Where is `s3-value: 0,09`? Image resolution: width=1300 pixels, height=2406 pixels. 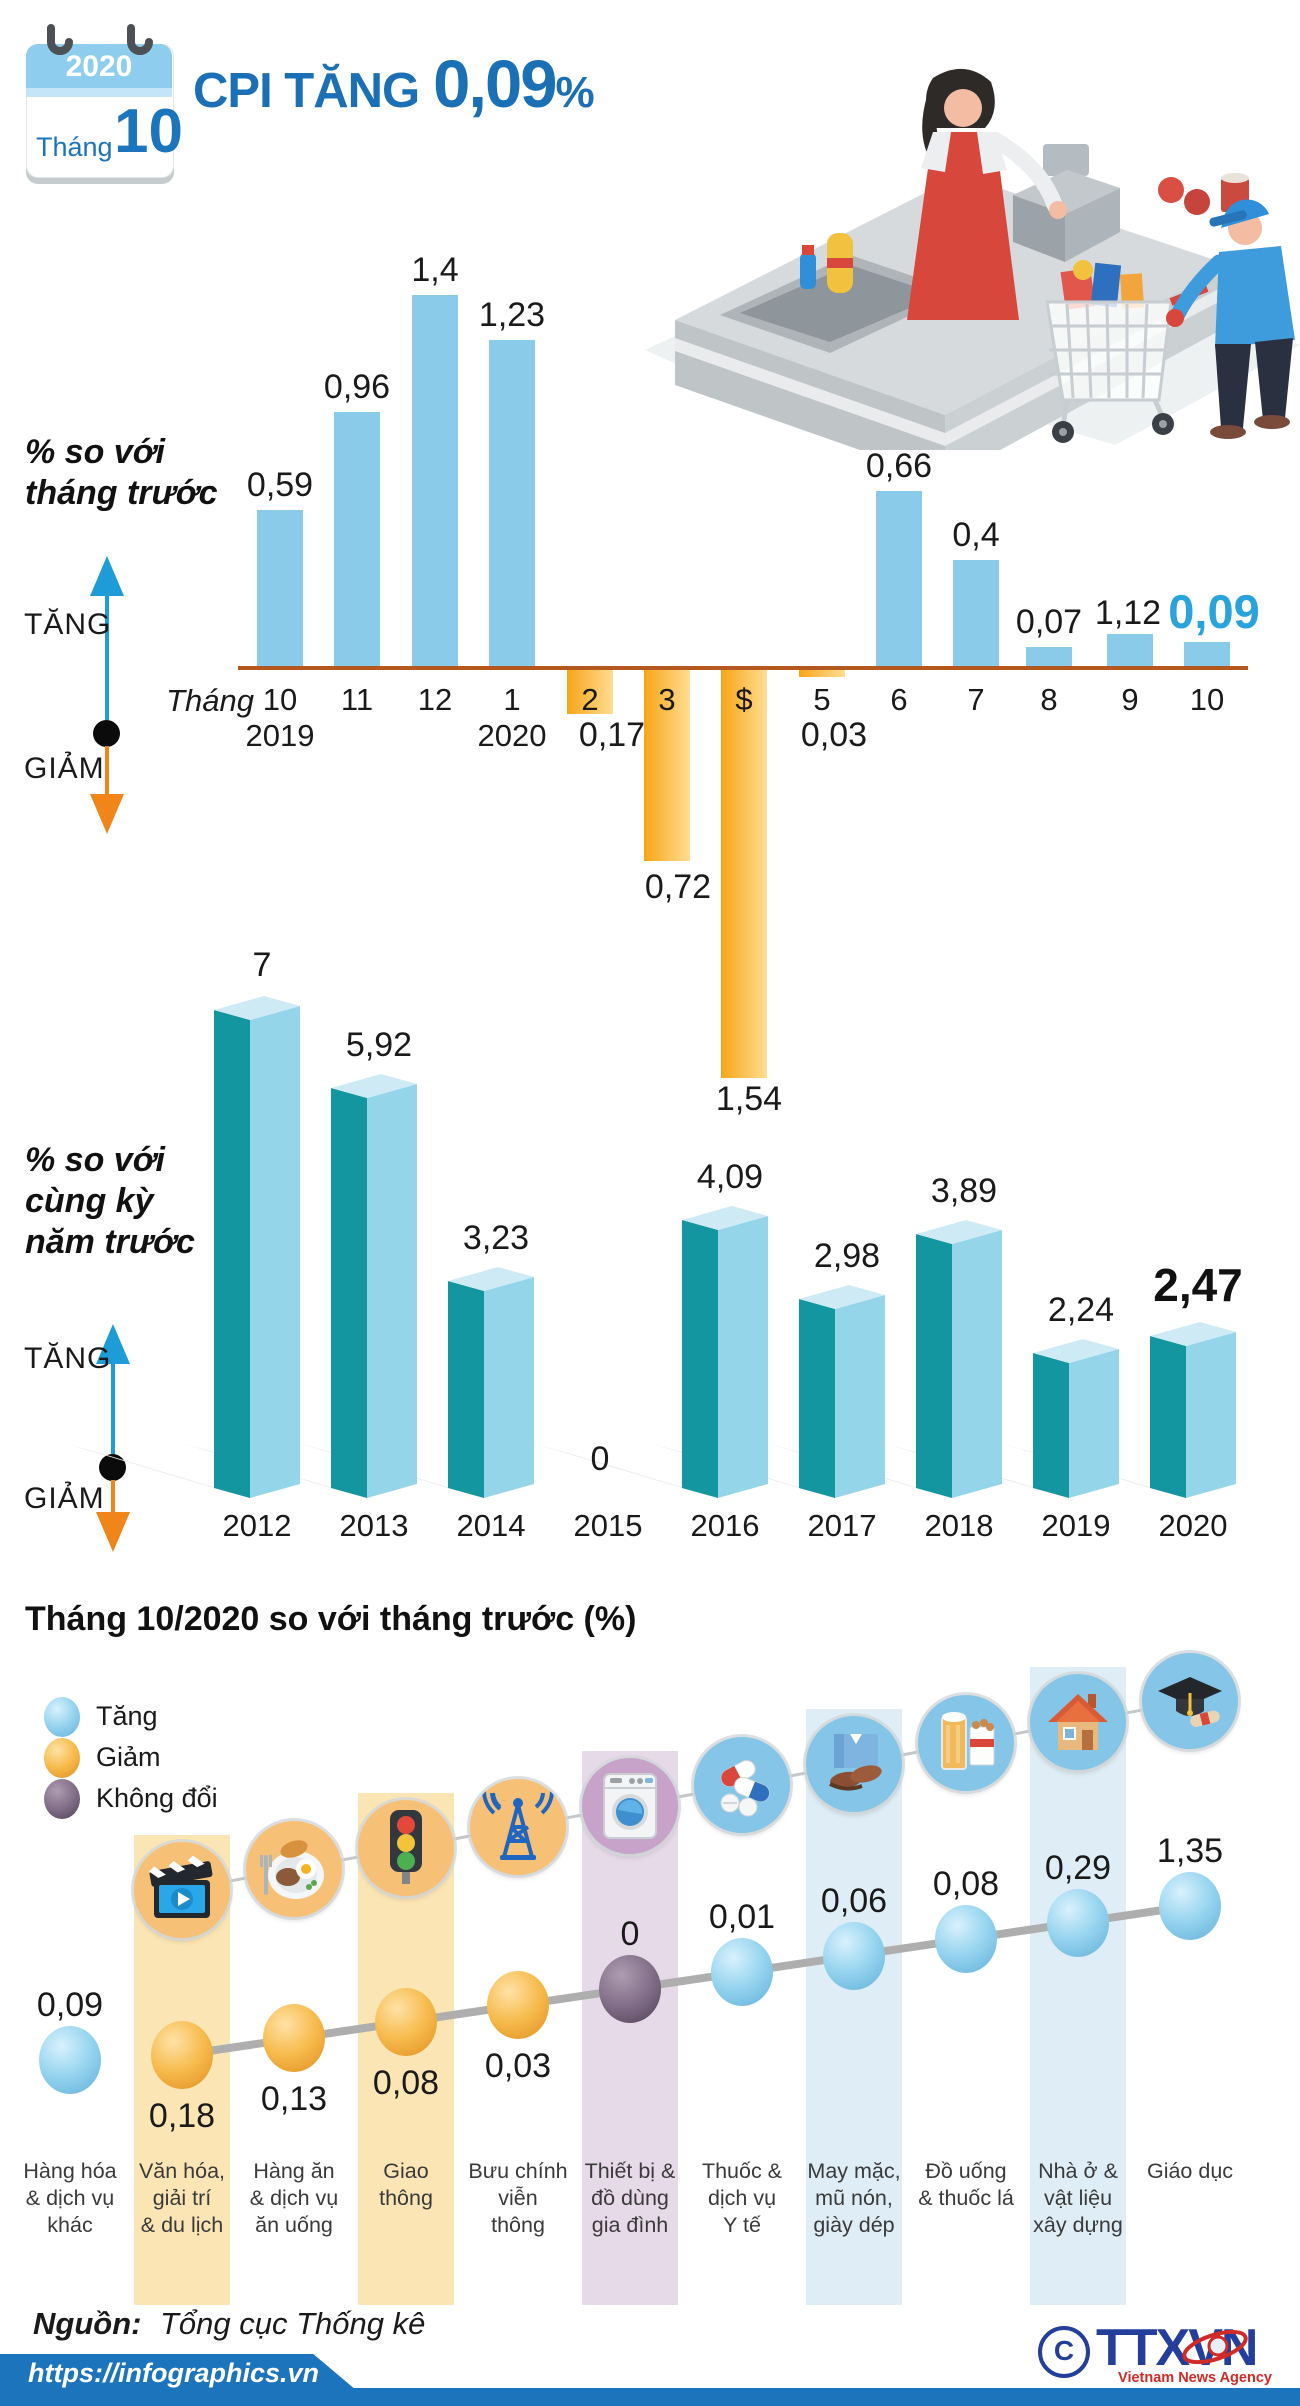
s3-value: 0,09 is located at coordinates (70, 2005).